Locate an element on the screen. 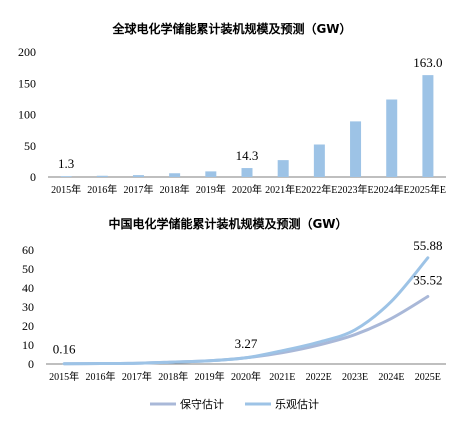  line-data-label: 35.52 is located at coordinates (427, 280).